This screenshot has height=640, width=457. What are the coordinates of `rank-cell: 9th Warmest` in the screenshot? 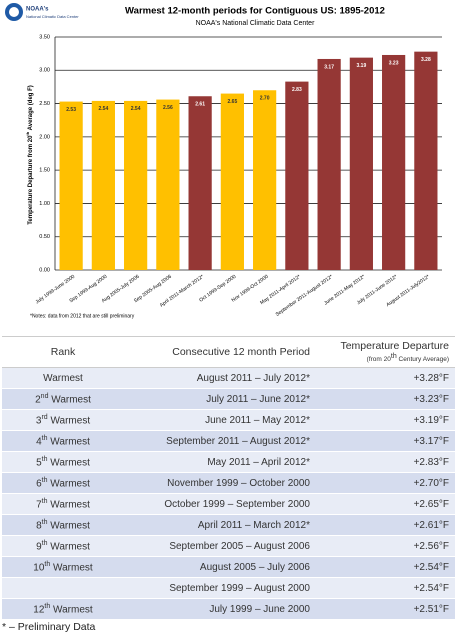 It's located at (63, 546).